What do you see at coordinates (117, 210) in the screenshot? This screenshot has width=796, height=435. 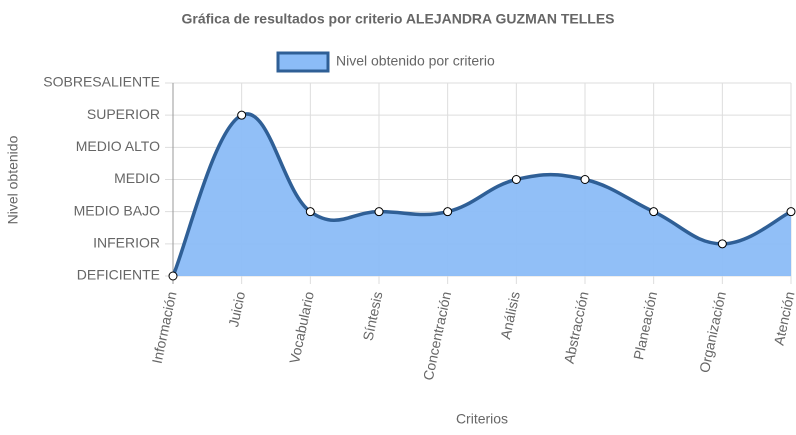 I see `y-tick-label: MEDIO BAJO` at bounding box center [117, 210].